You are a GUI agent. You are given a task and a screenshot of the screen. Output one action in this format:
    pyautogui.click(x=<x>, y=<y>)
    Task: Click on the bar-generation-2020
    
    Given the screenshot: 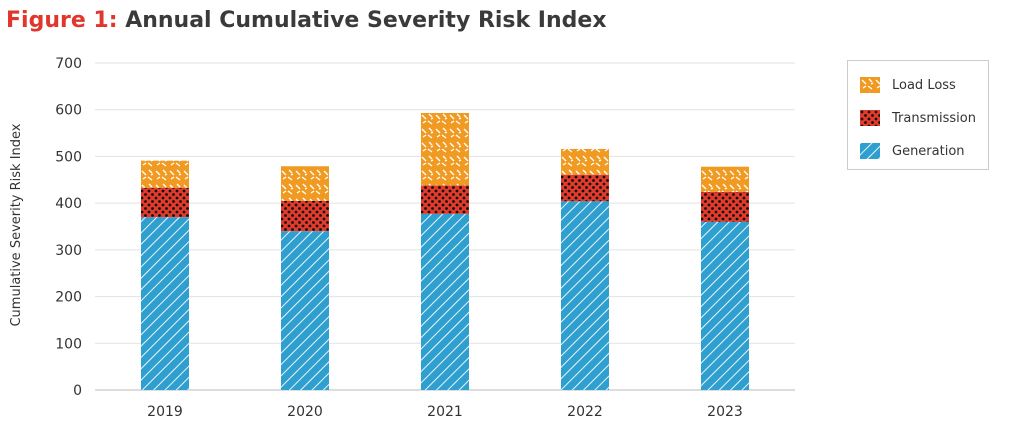 What is the action you would take?
    pyautogui.click(x=305, y=310)
    